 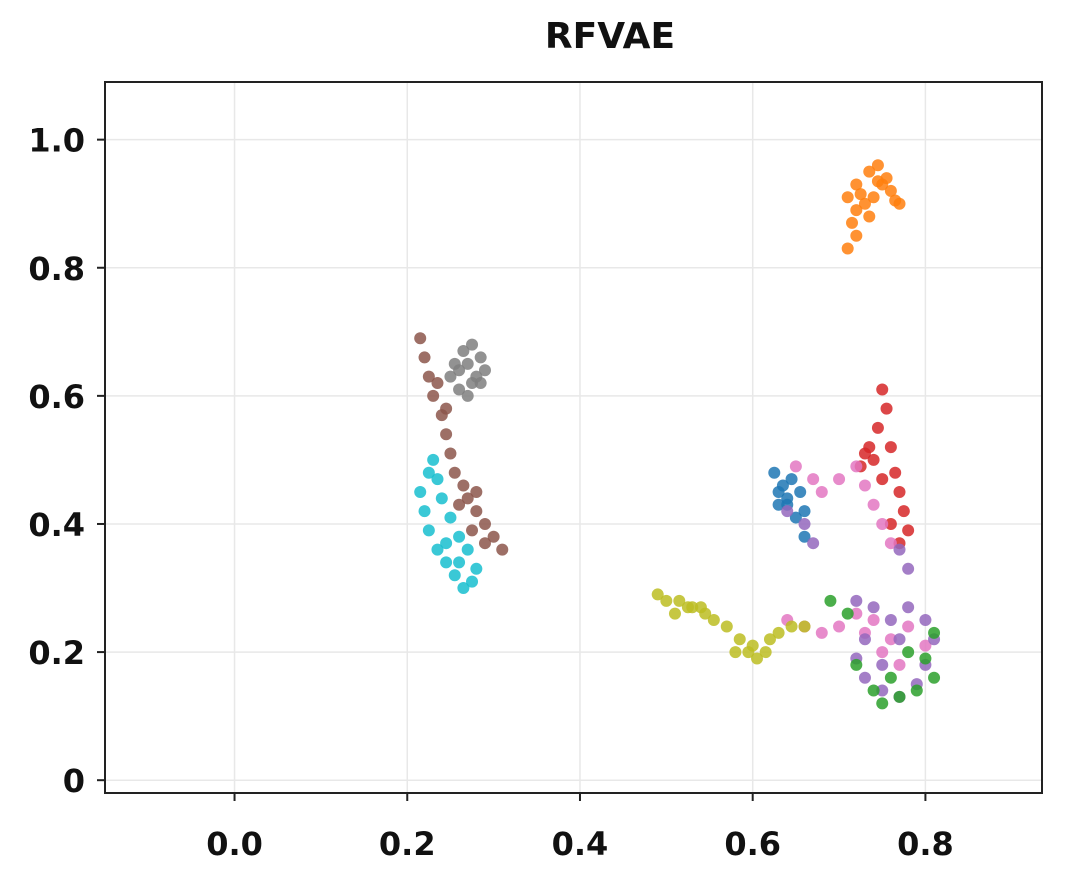 I want to click on y-tick-label: 0.6, so click(x=56, y=397).